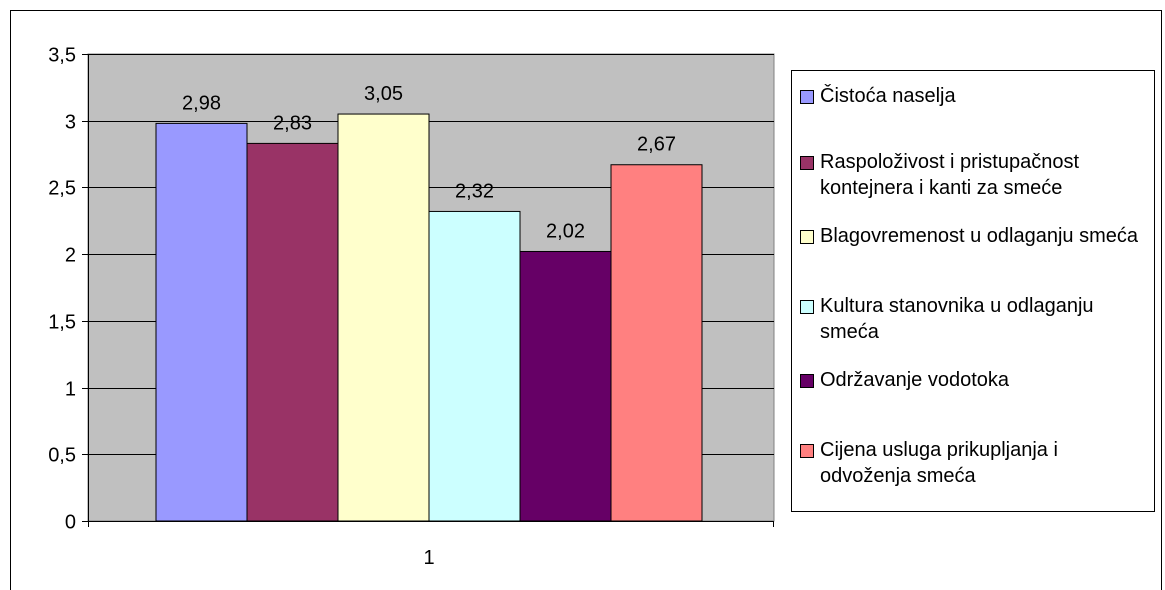  Describe the element at coordinates (979, 236) in the screenshot. I see `legend-label: Blagovremenost u odlaganju smeća` at that location.